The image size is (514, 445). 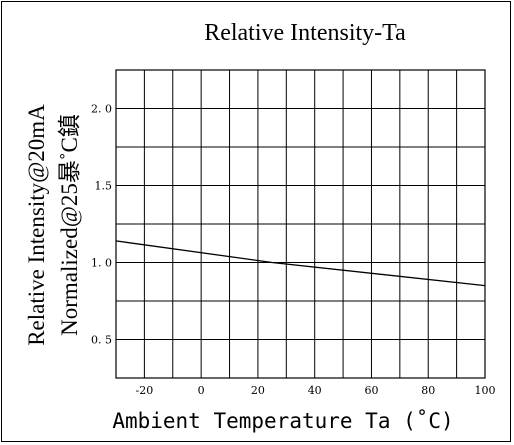 What do you see at coordinates (258, 390) in the screenshot?
I see `x-tick-label: 20` at bounding box center [258, 390].